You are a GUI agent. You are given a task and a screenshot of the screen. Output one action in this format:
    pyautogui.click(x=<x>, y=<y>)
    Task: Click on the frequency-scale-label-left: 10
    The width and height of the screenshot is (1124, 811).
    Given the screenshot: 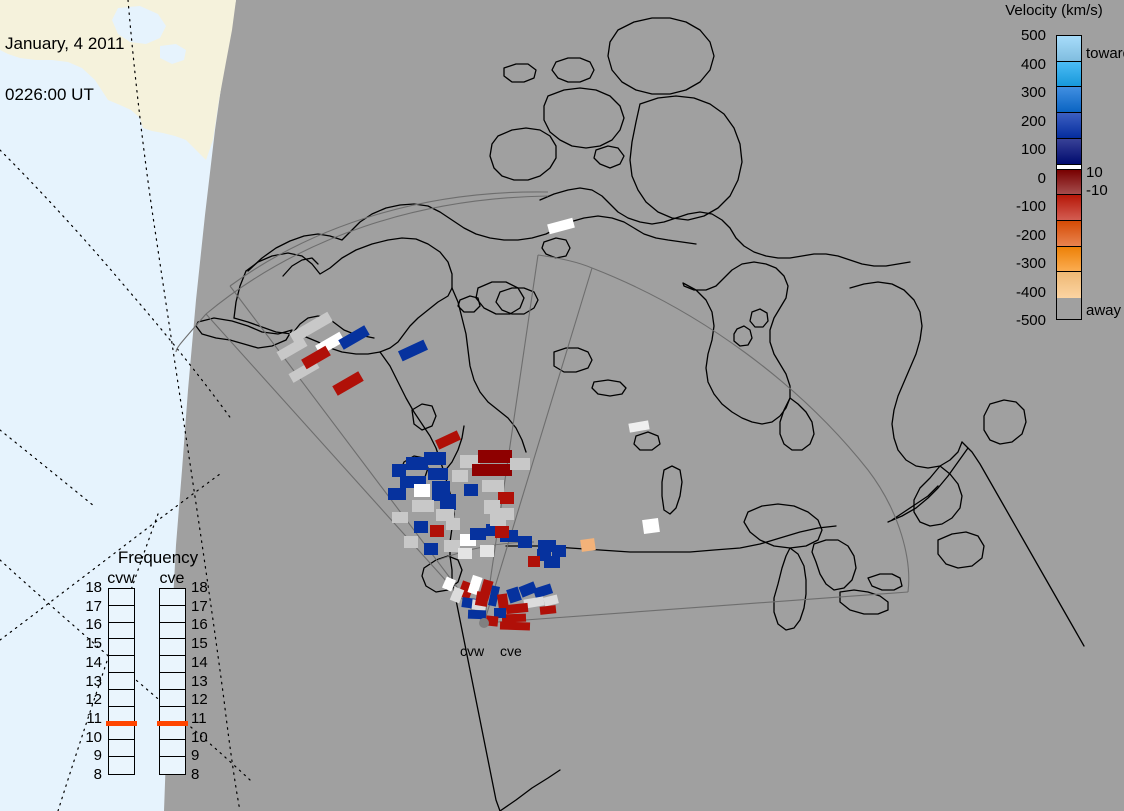 What is the action you would take?
    pyautogui.click(x=93, y=737)
    